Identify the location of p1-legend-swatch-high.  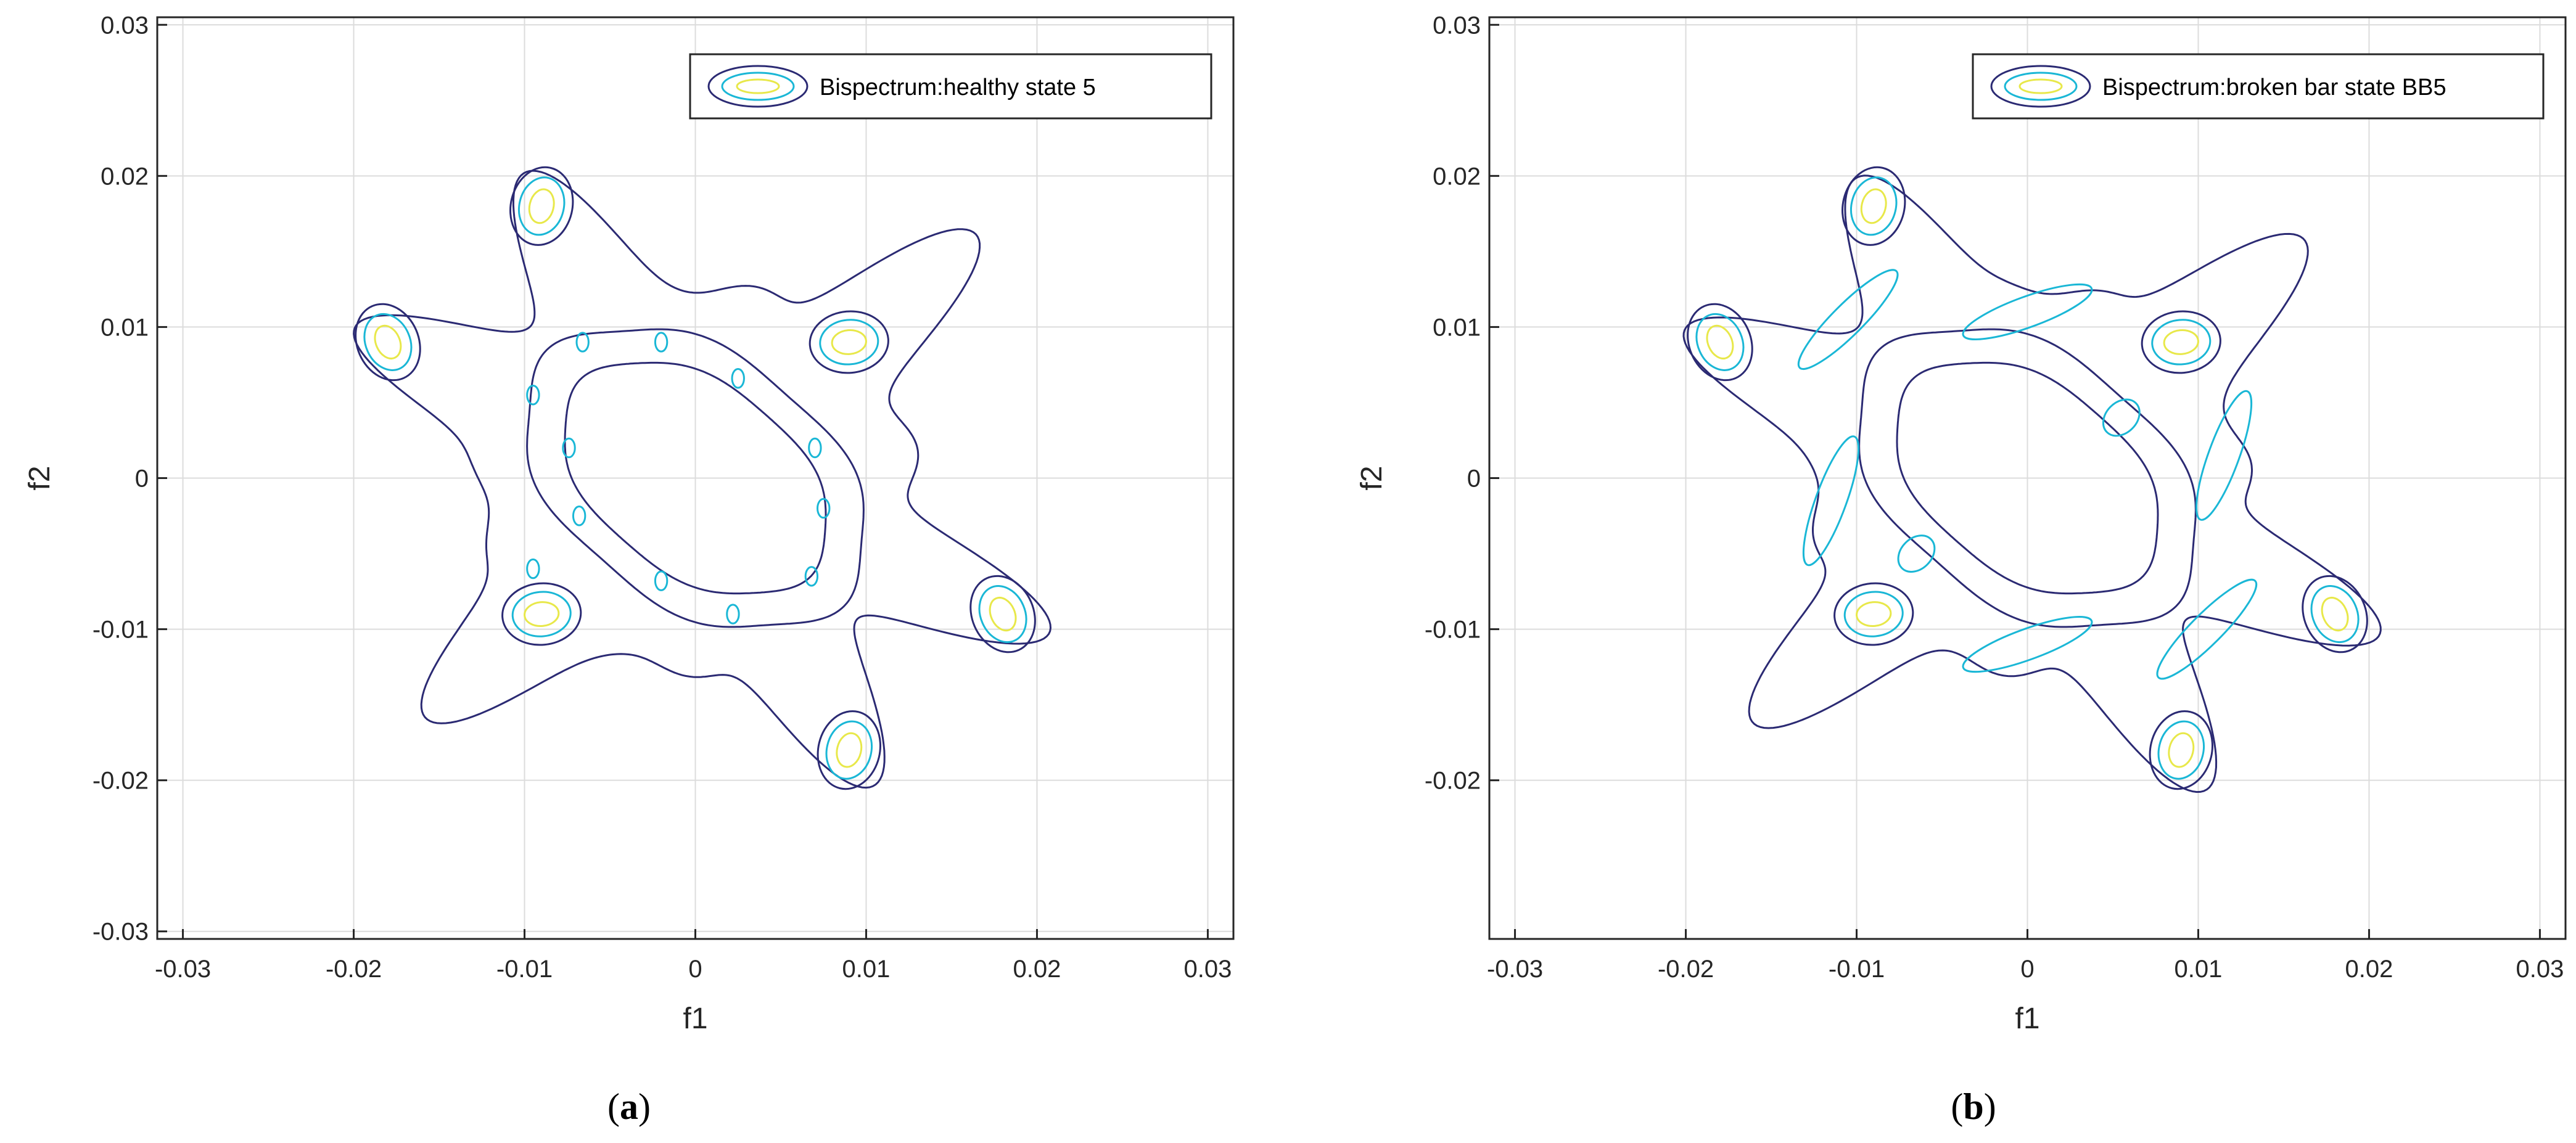
(2040, 86).